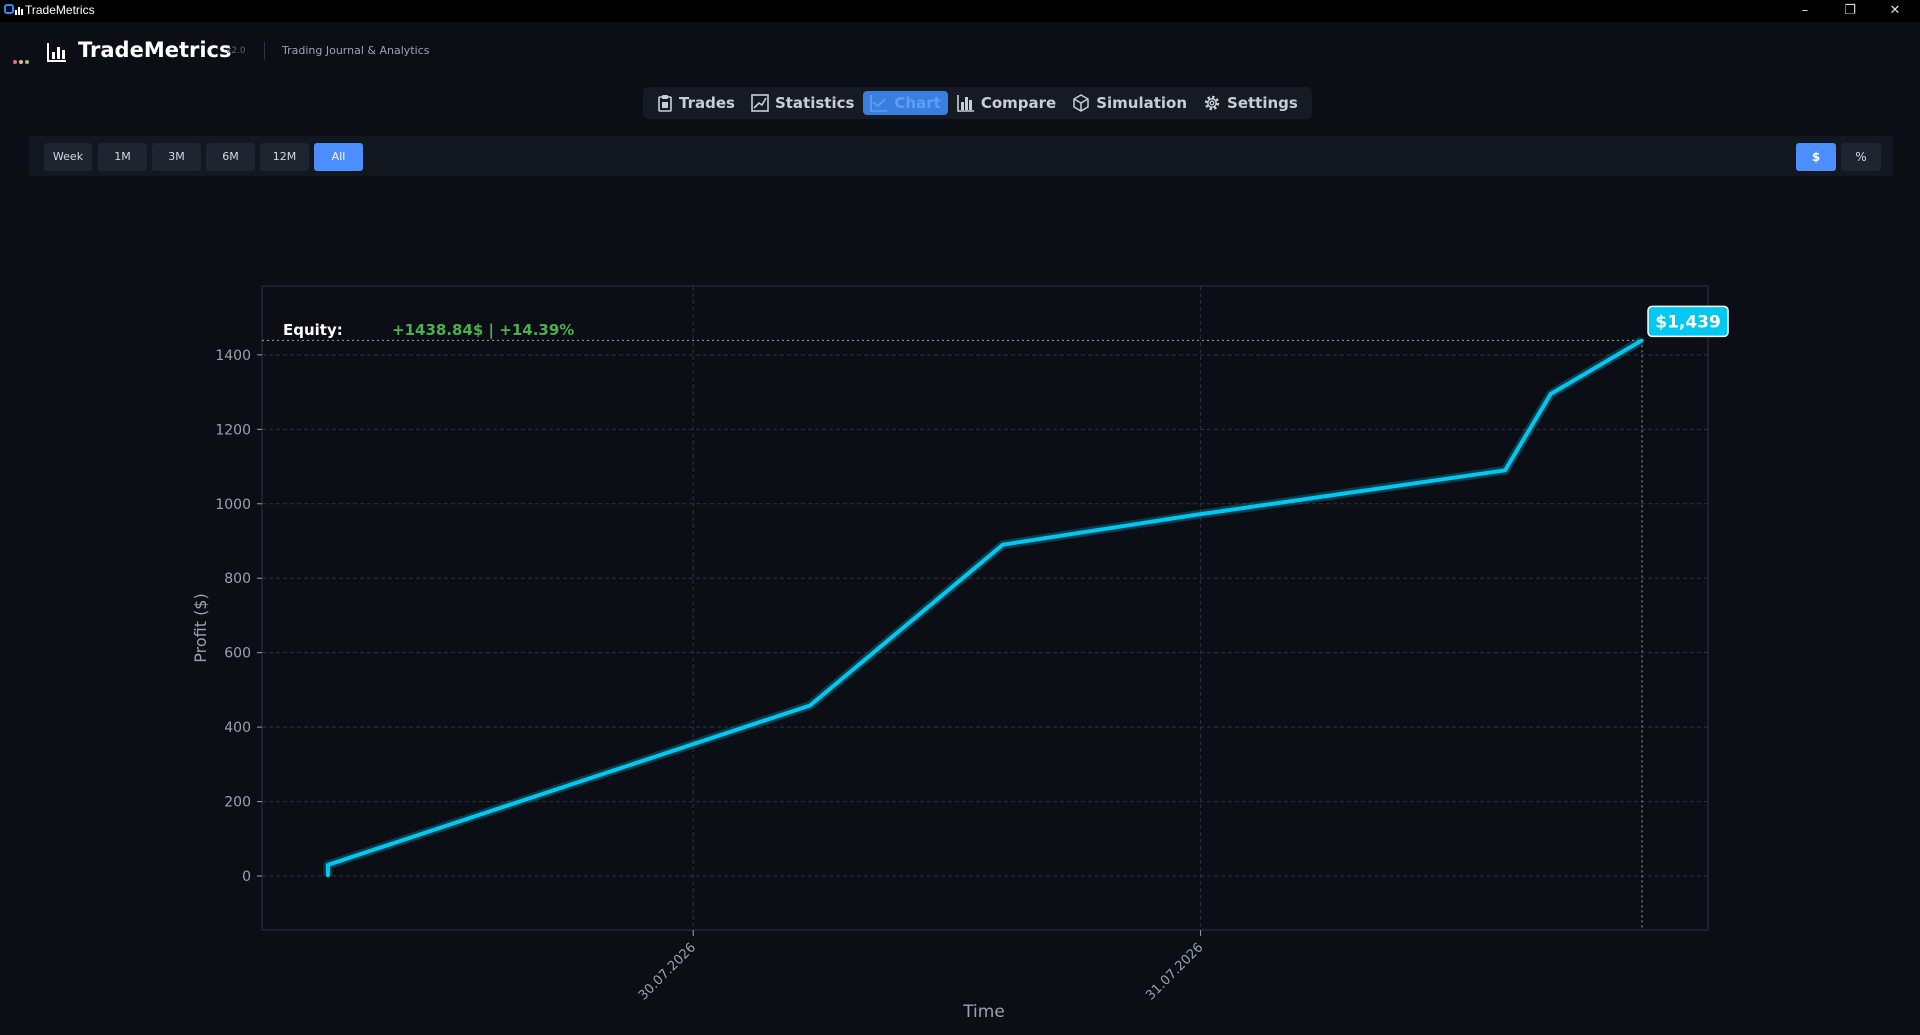  Describe the element at coordinates (1262, 103) in the screenshot. I see `tab-label: Settings` at that location.